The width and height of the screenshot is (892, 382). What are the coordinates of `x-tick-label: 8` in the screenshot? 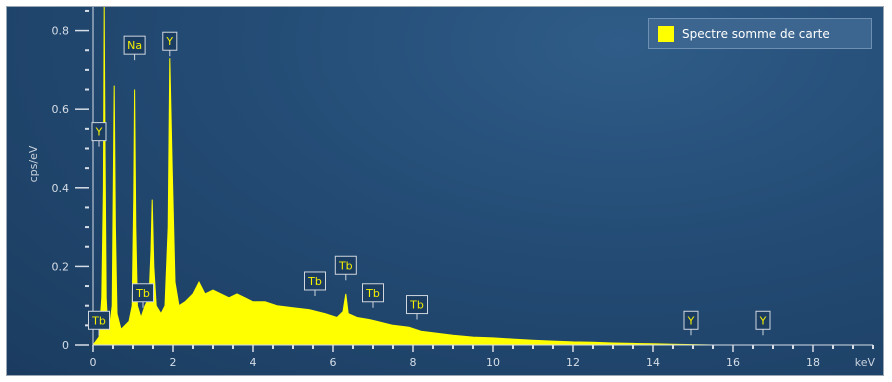 It's located at (413, 362).